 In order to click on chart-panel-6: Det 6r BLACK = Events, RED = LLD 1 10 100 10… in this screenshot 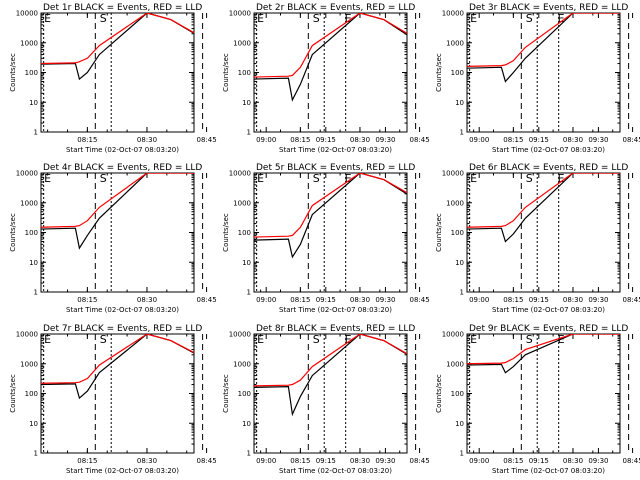, I will do `click(537, 238)`.